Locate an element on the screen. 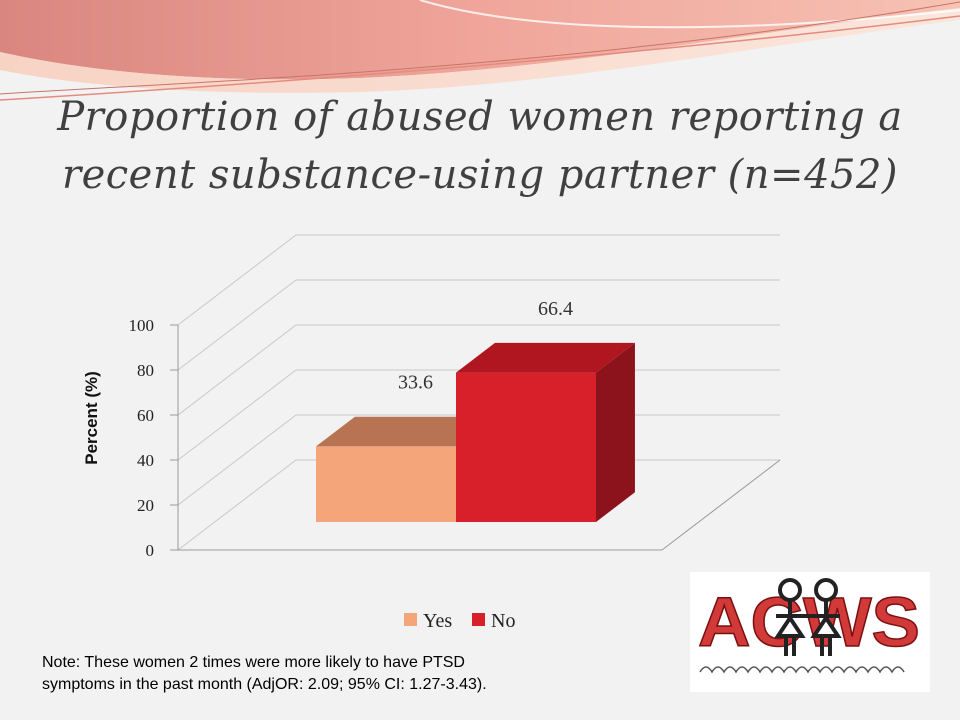 The height and width of the screenshot is (720, 960). y-tick-label: 0 is located at coordinates (150, 550).